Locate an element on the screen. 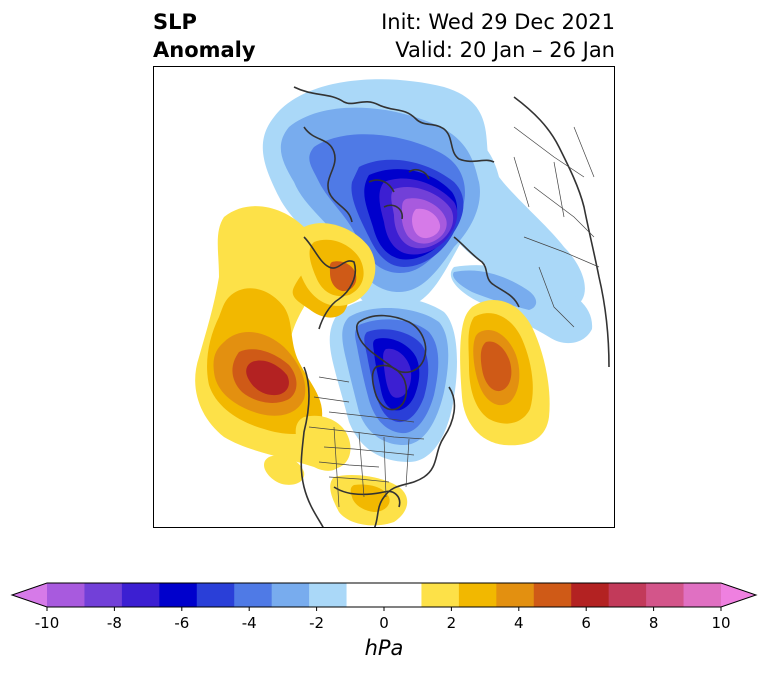 Image resolution: width=768 pixels, height=673 pixels. coastline-siberia is located at coordinates (486, 272).